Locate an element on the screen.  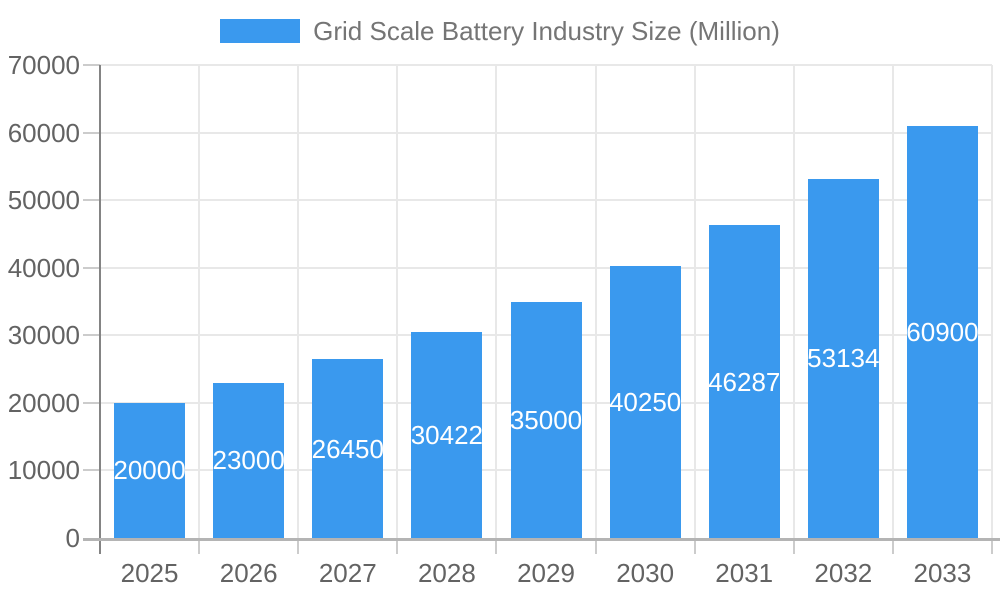
bar-value-label: 40250 is located at coordinates (645, 402).